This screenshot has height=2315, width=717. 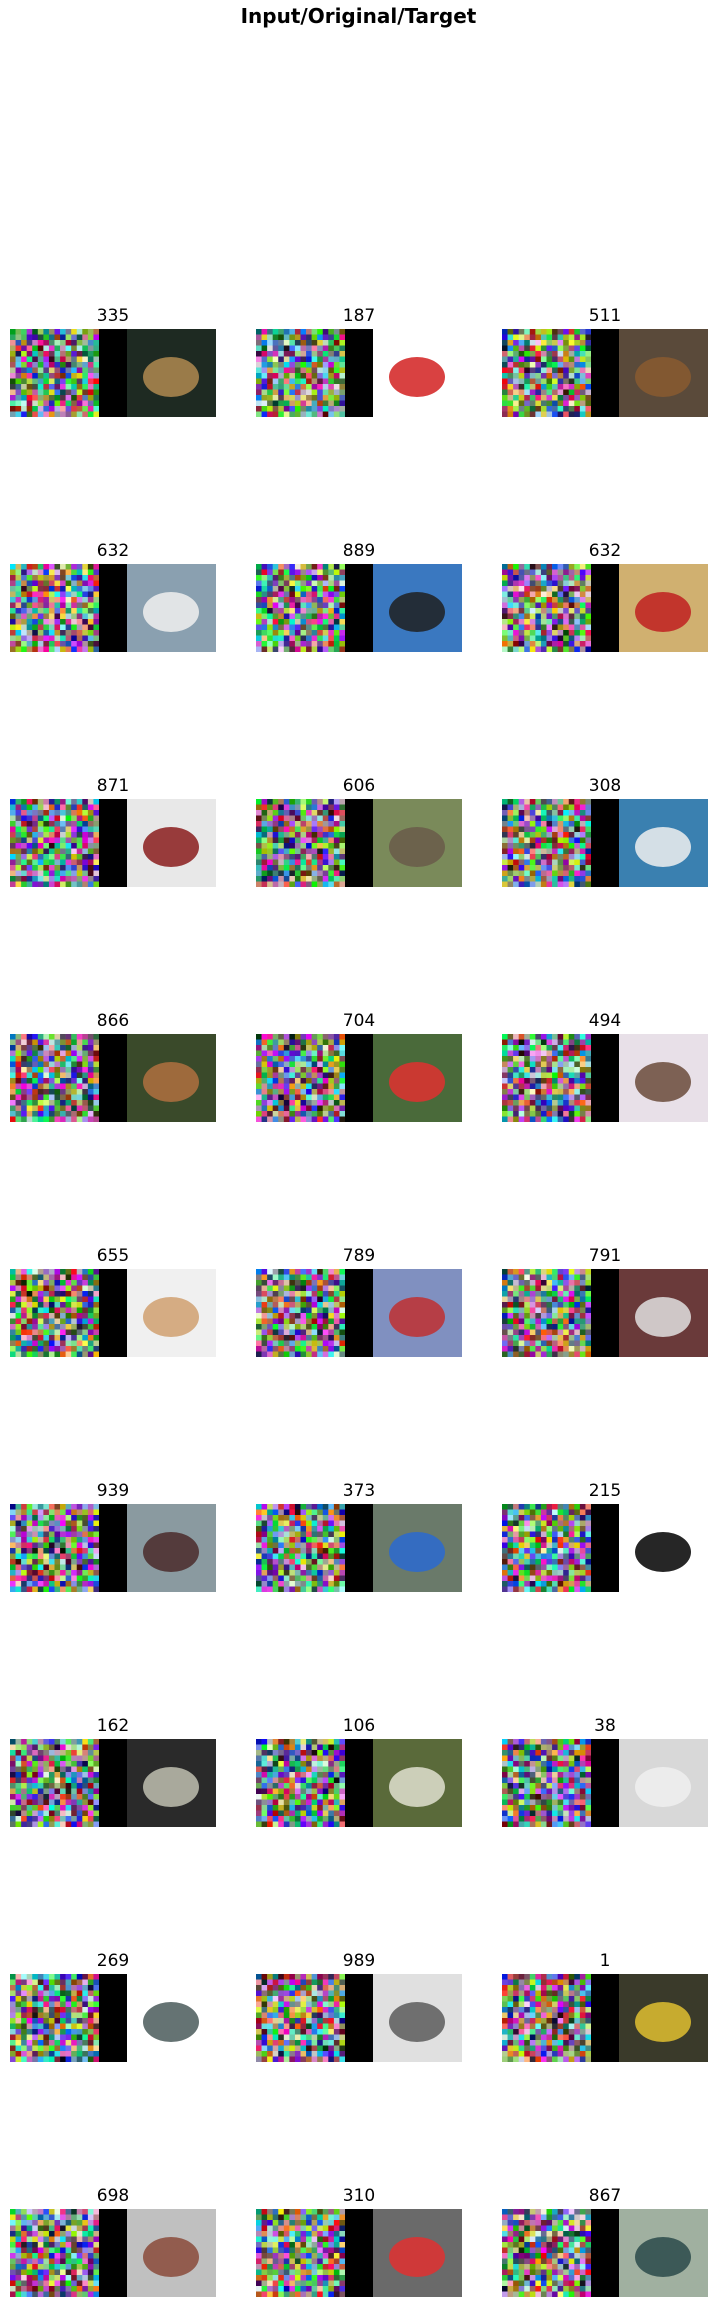 I want to click on grid-cell: 38, so click(x=605, y=1771).